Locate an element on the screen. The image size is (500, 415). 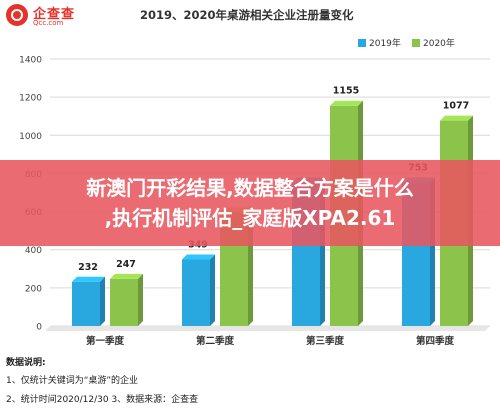
qcc-logo: 企查查 Qcc.com is located at coordinates (56, 16).